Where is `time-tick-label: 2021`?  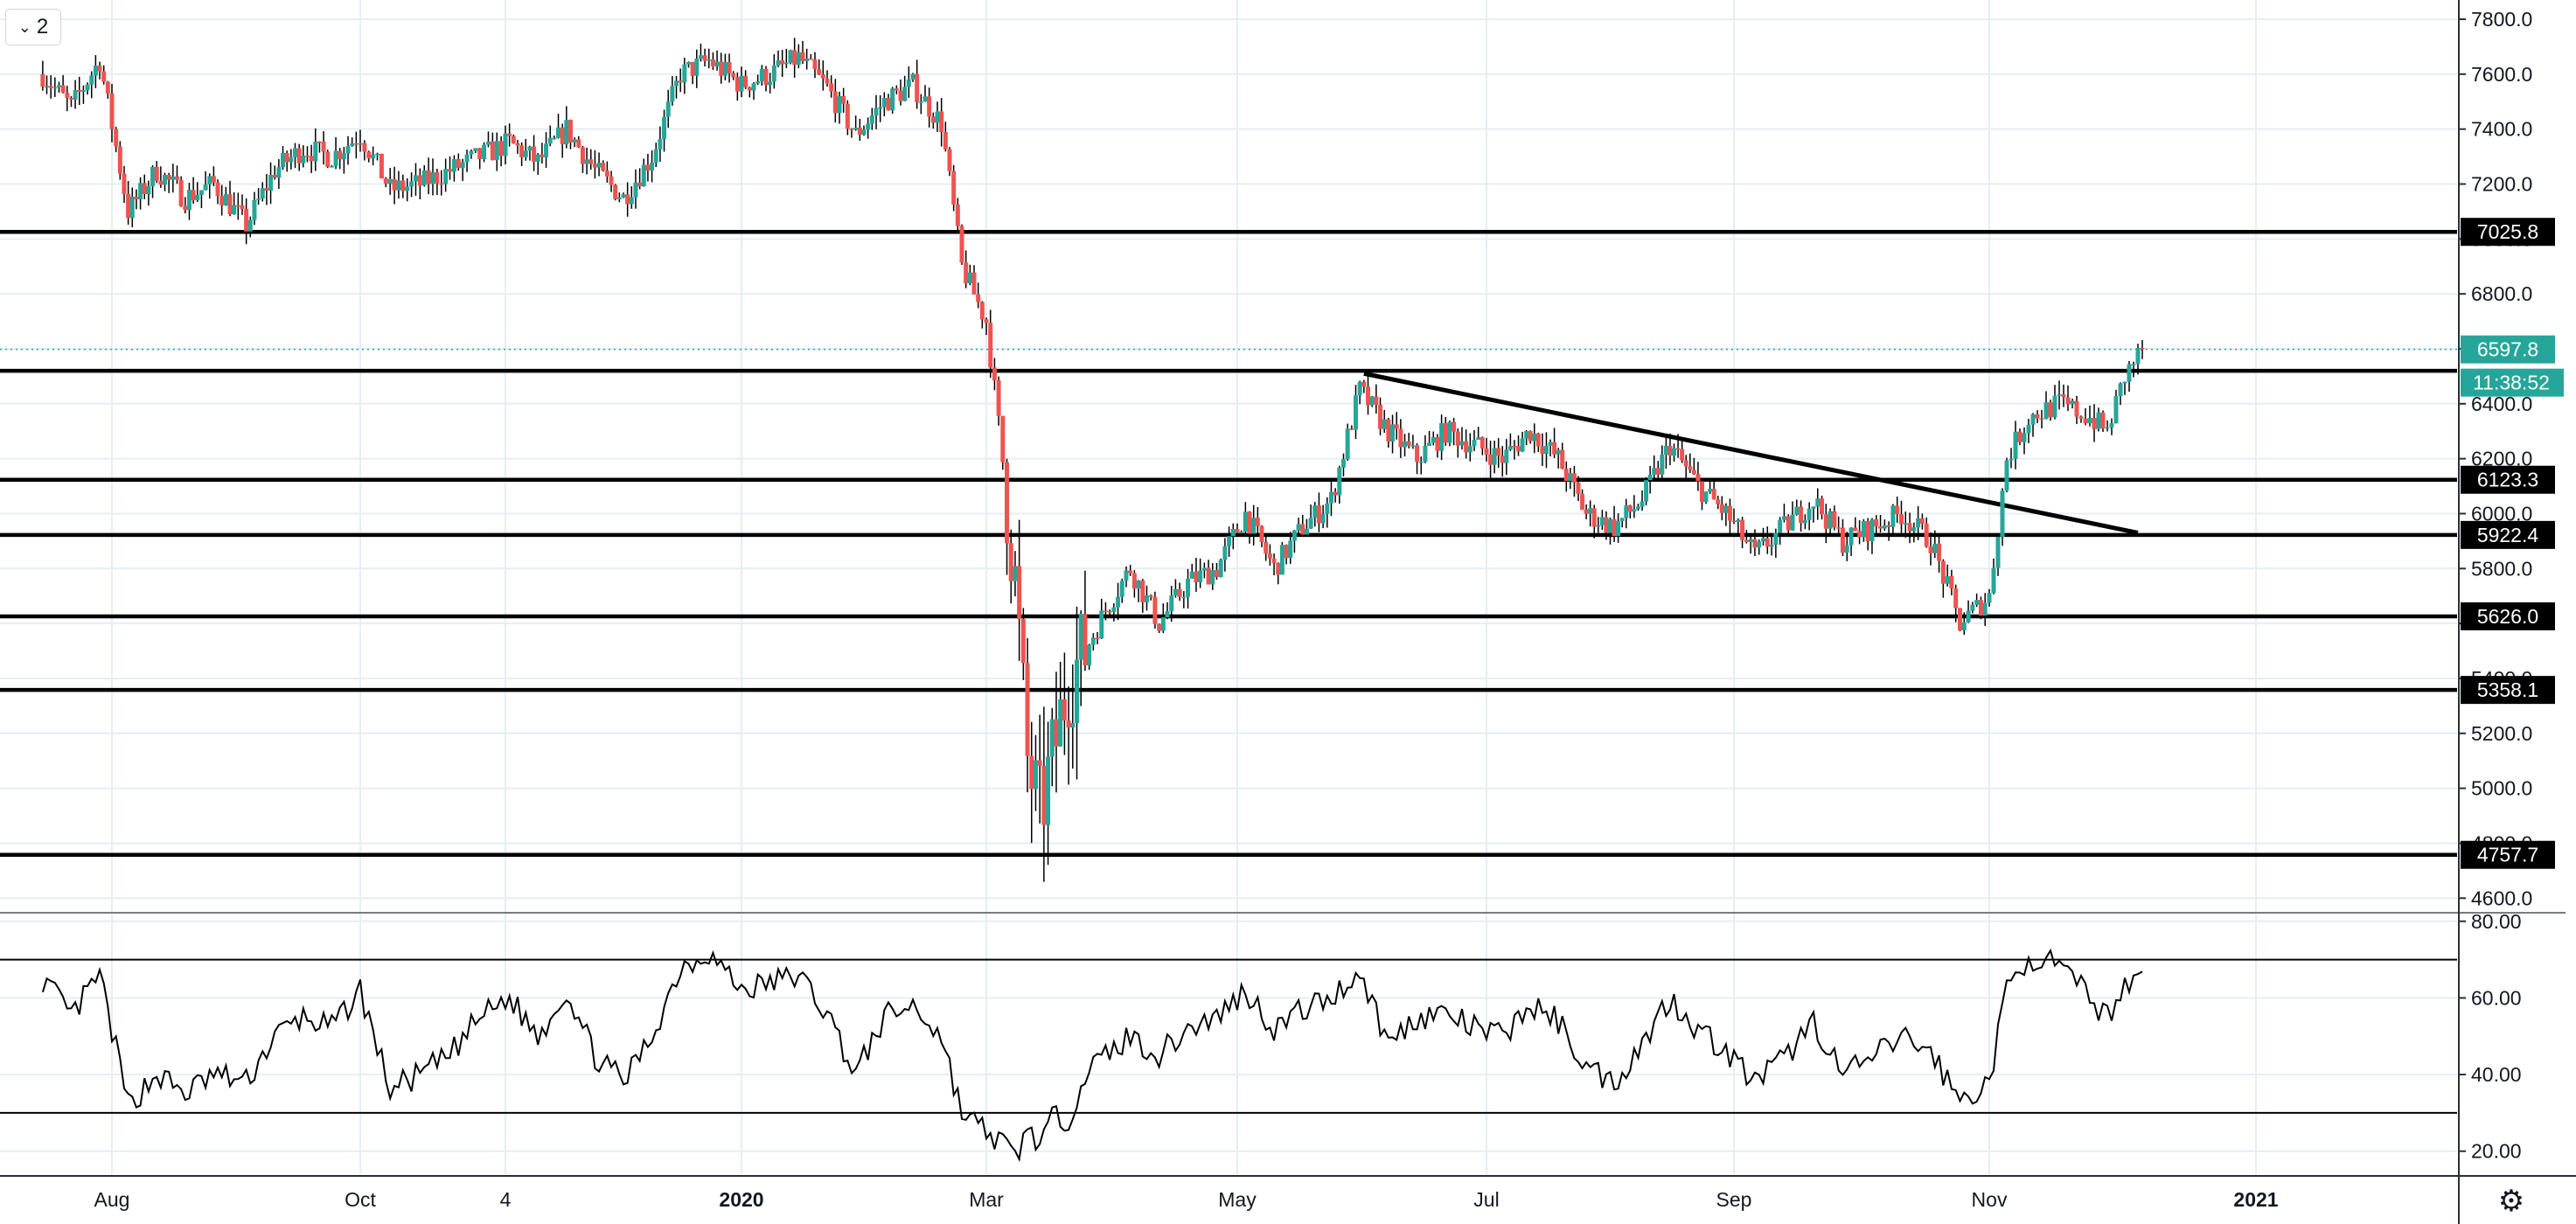
time-tick-label: 2021 is located at coordinates (2255, 1199).